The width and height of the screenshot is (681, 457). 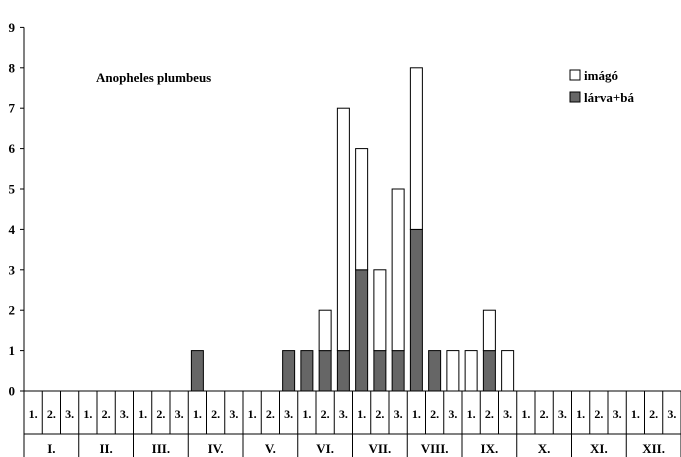 I want to click on y-tick-label: 9, so click(x=12, y=27).